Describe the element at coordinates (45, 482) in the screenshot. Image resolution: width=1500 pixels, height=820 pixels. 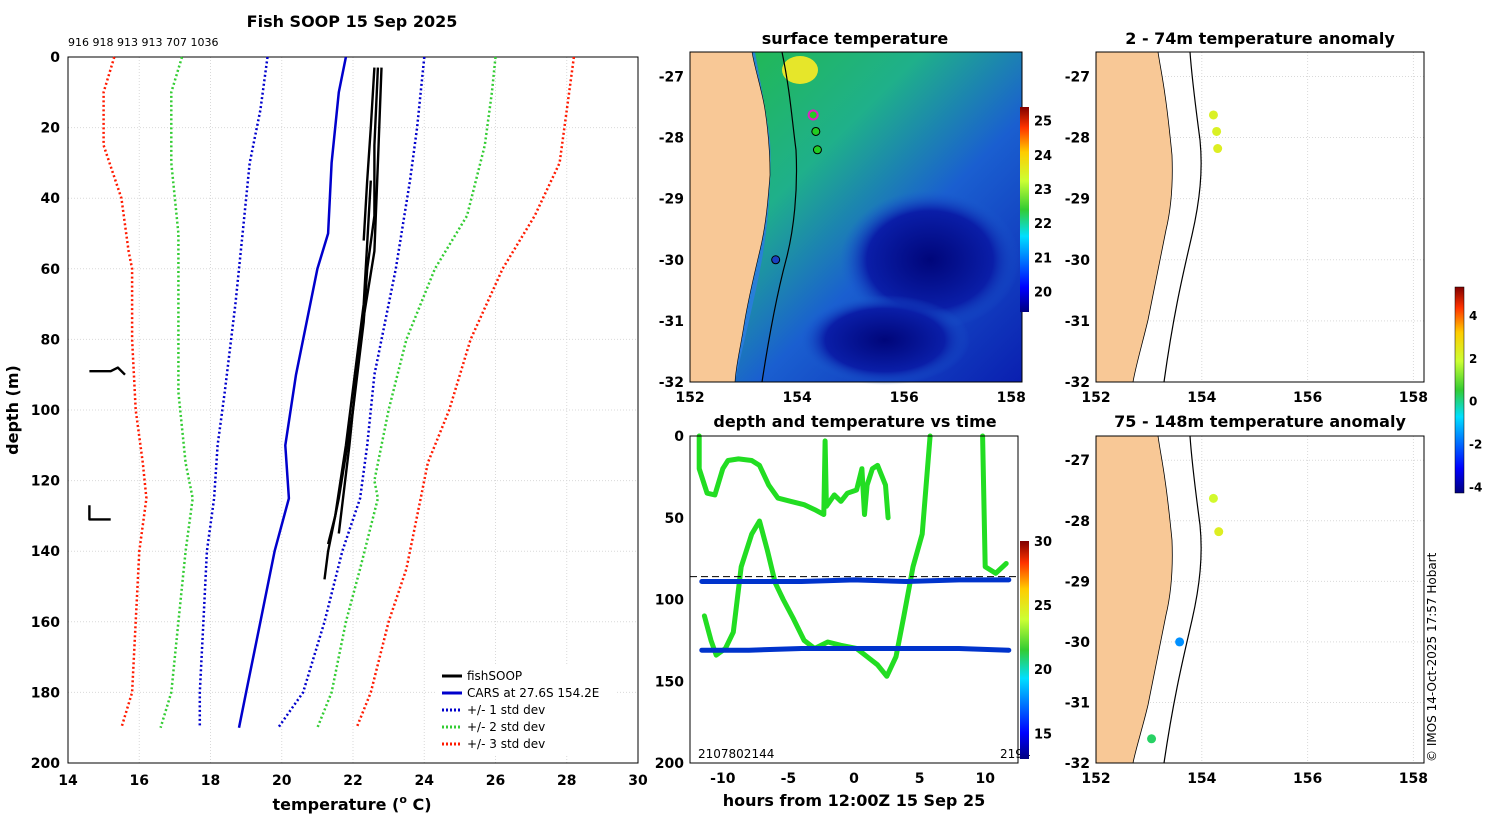
I see `profile-y-tick: 120` at that location.